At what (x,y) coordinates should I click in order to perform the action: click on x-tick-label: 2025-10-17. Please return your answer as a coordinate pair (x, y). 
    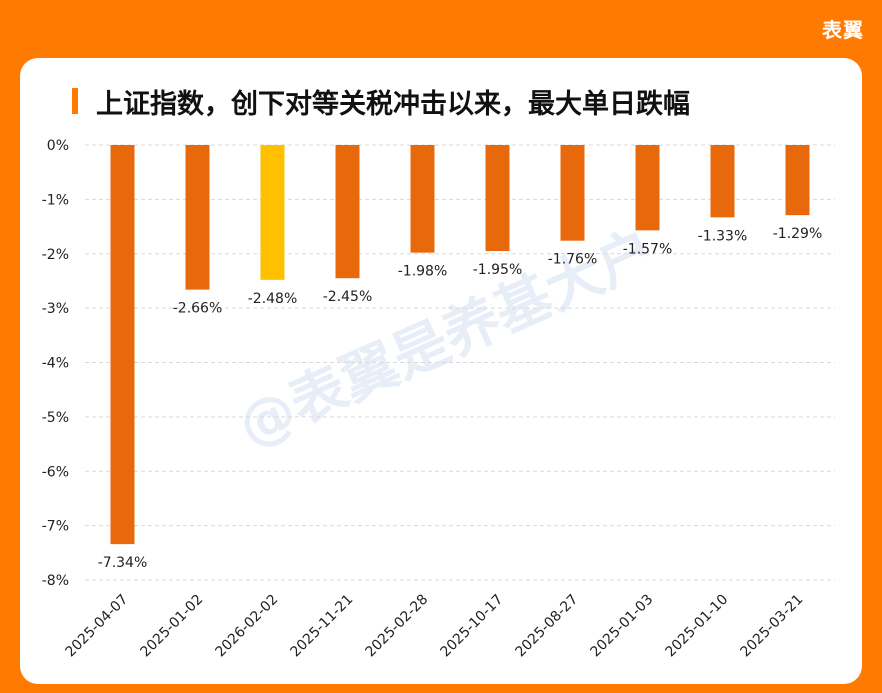
    Looking at the image, I should click on (471, 626).